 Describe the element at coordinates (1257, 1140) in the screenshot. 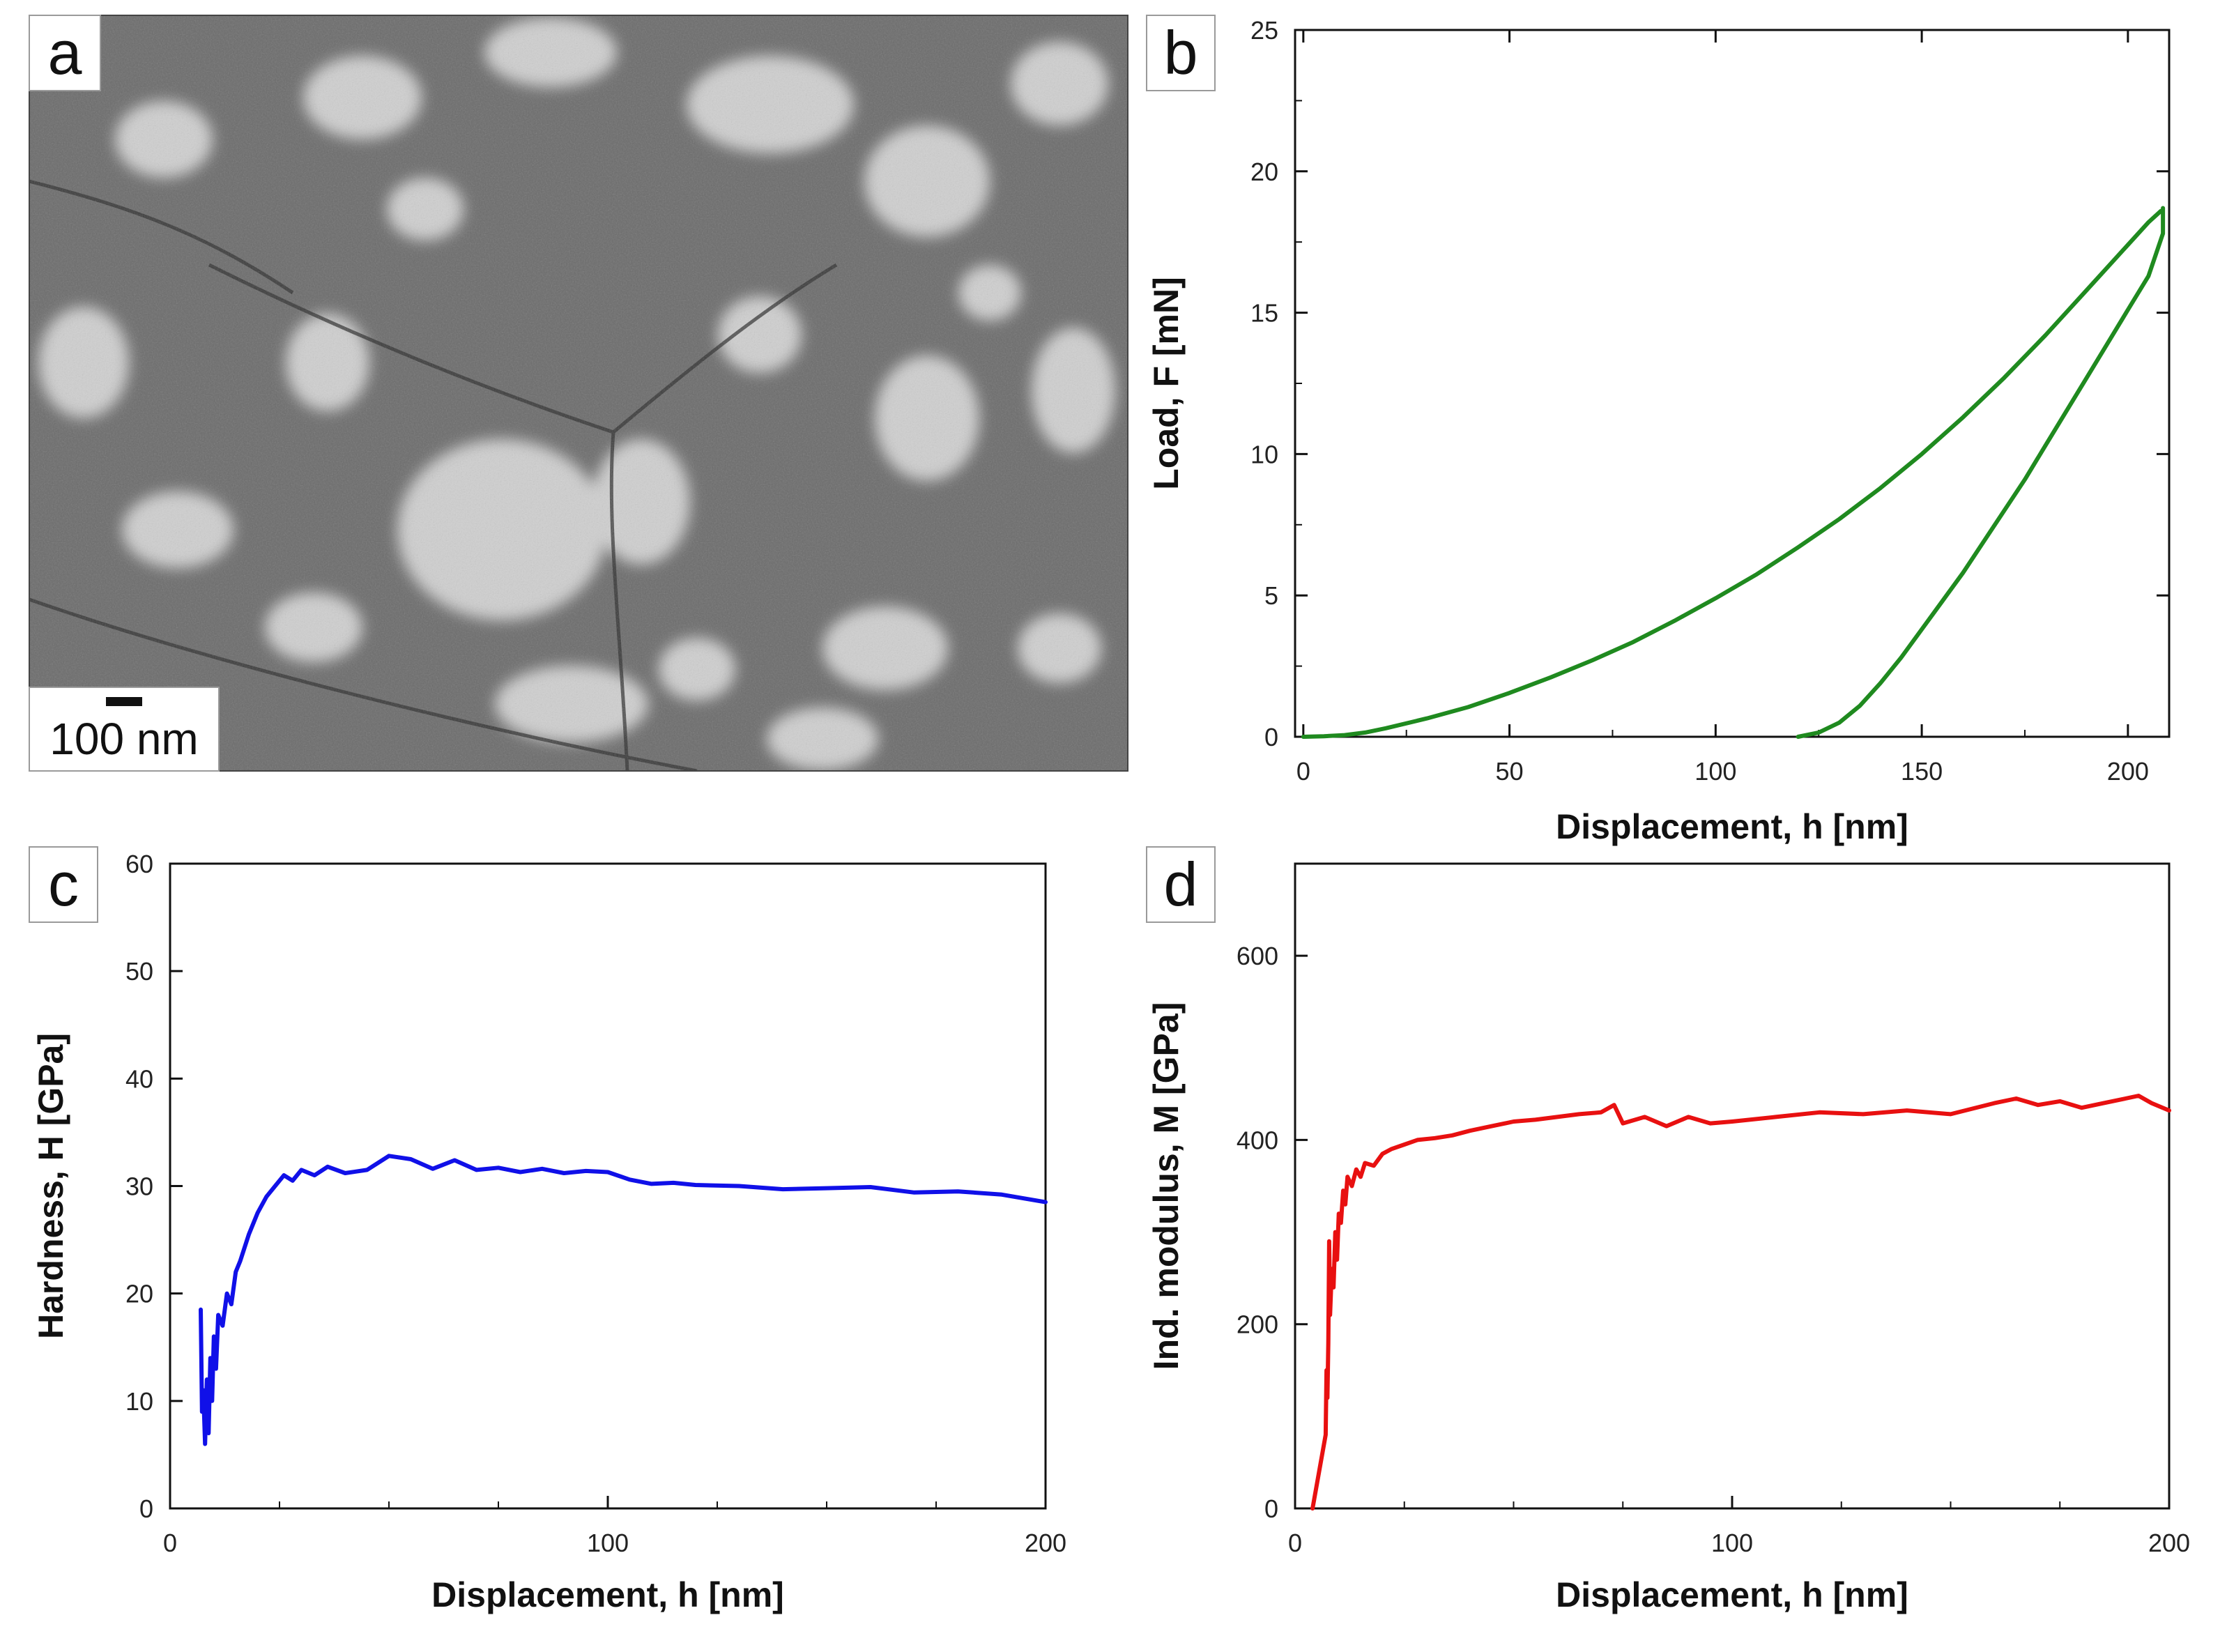

I see `y-tick-label: 400` at that location.